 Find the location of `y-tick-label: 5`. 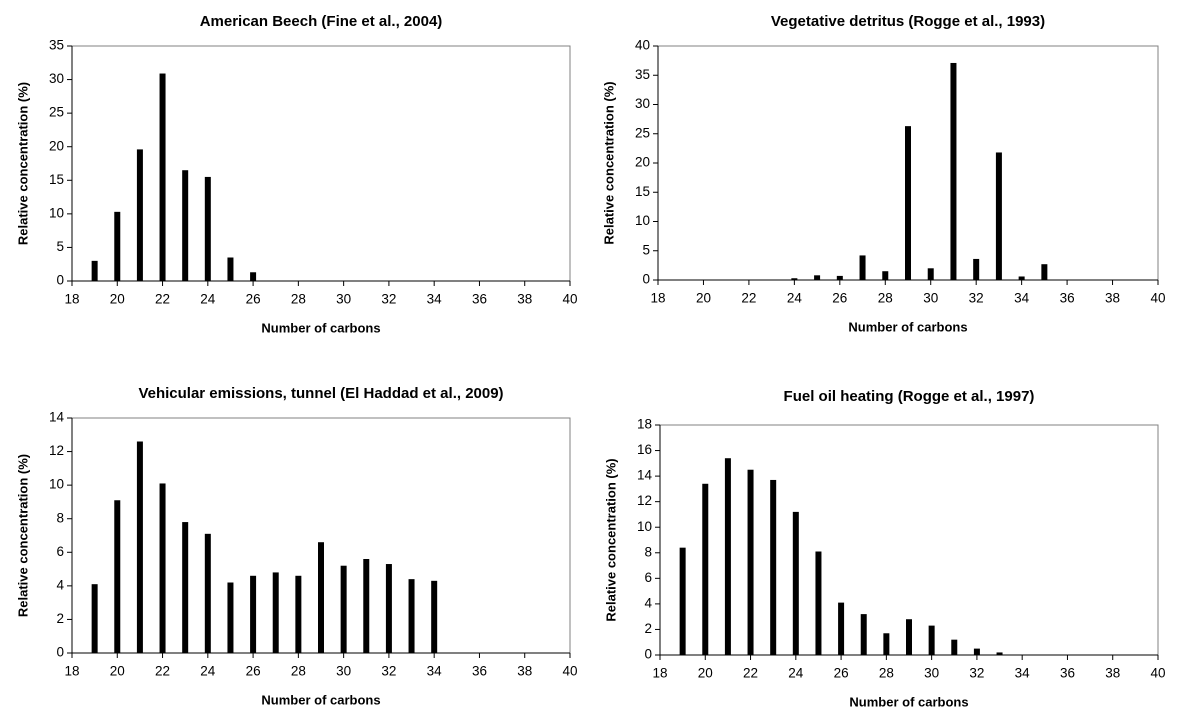

y-tick-label: 5 is located at coordinates (60, 246).